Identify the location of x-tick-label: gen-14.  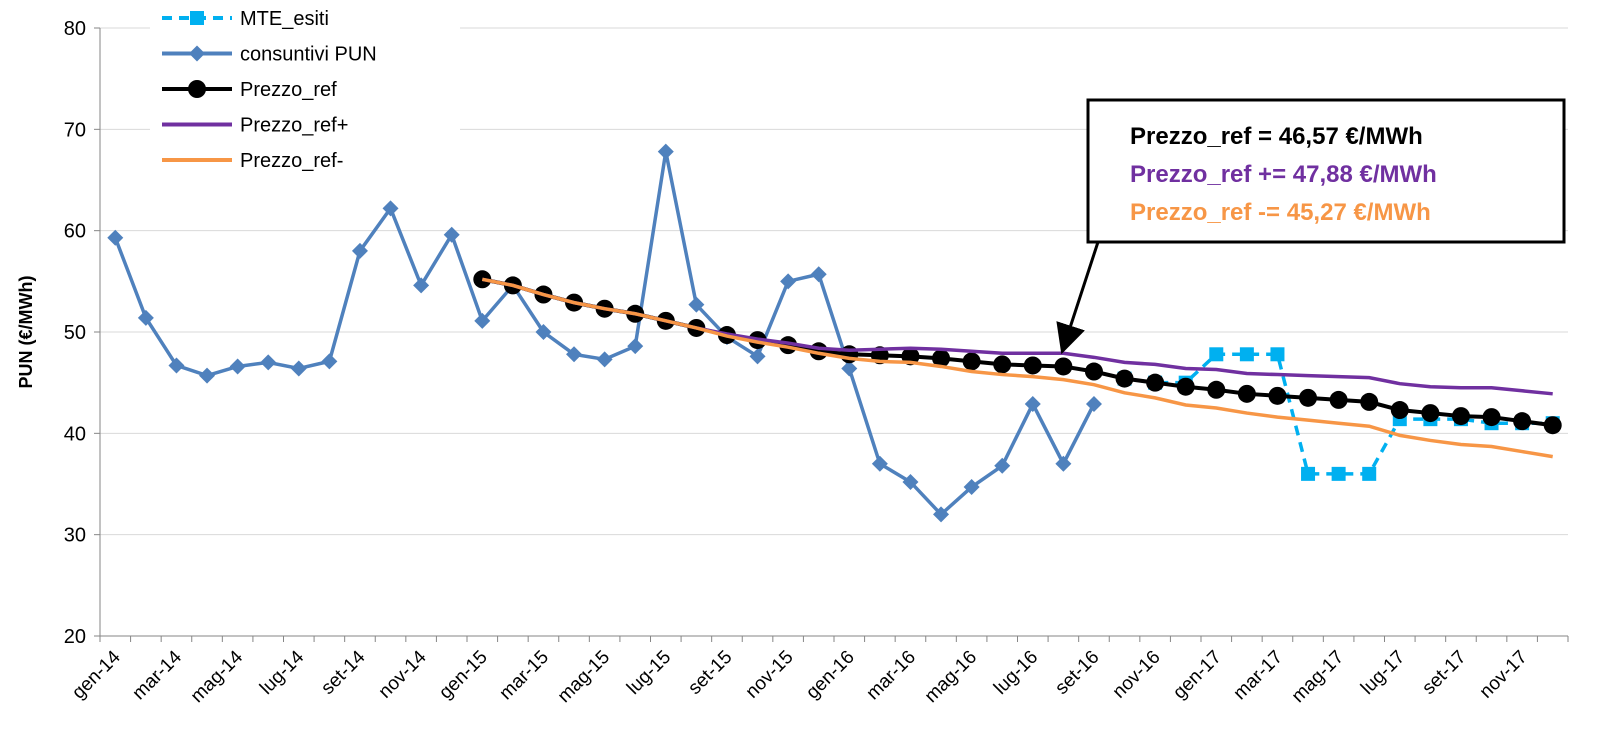
(96, 674).